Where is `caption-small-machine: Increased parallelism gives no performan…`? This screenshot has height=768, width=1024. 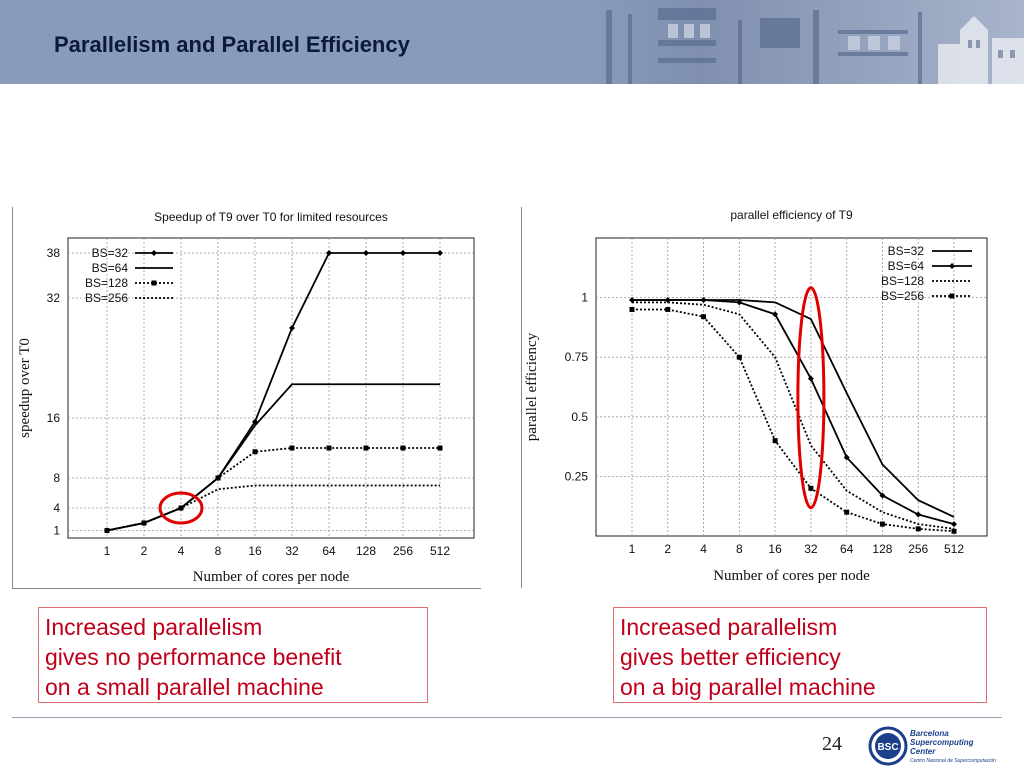
caption-small-machine: Increased parallelism gives no performan… is located at coordinates (233, 655).